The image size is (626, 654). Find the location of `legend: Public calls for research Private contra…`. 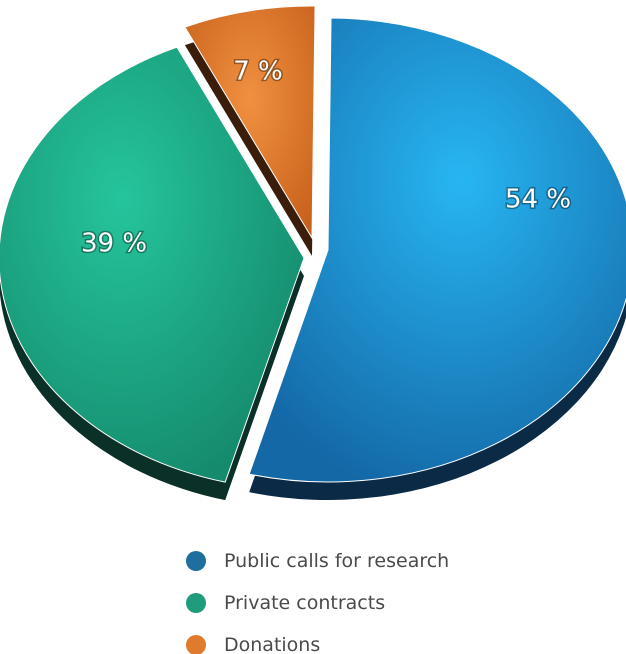

legend: Public calls for research Private contra… is located at coordinates (376, 597).